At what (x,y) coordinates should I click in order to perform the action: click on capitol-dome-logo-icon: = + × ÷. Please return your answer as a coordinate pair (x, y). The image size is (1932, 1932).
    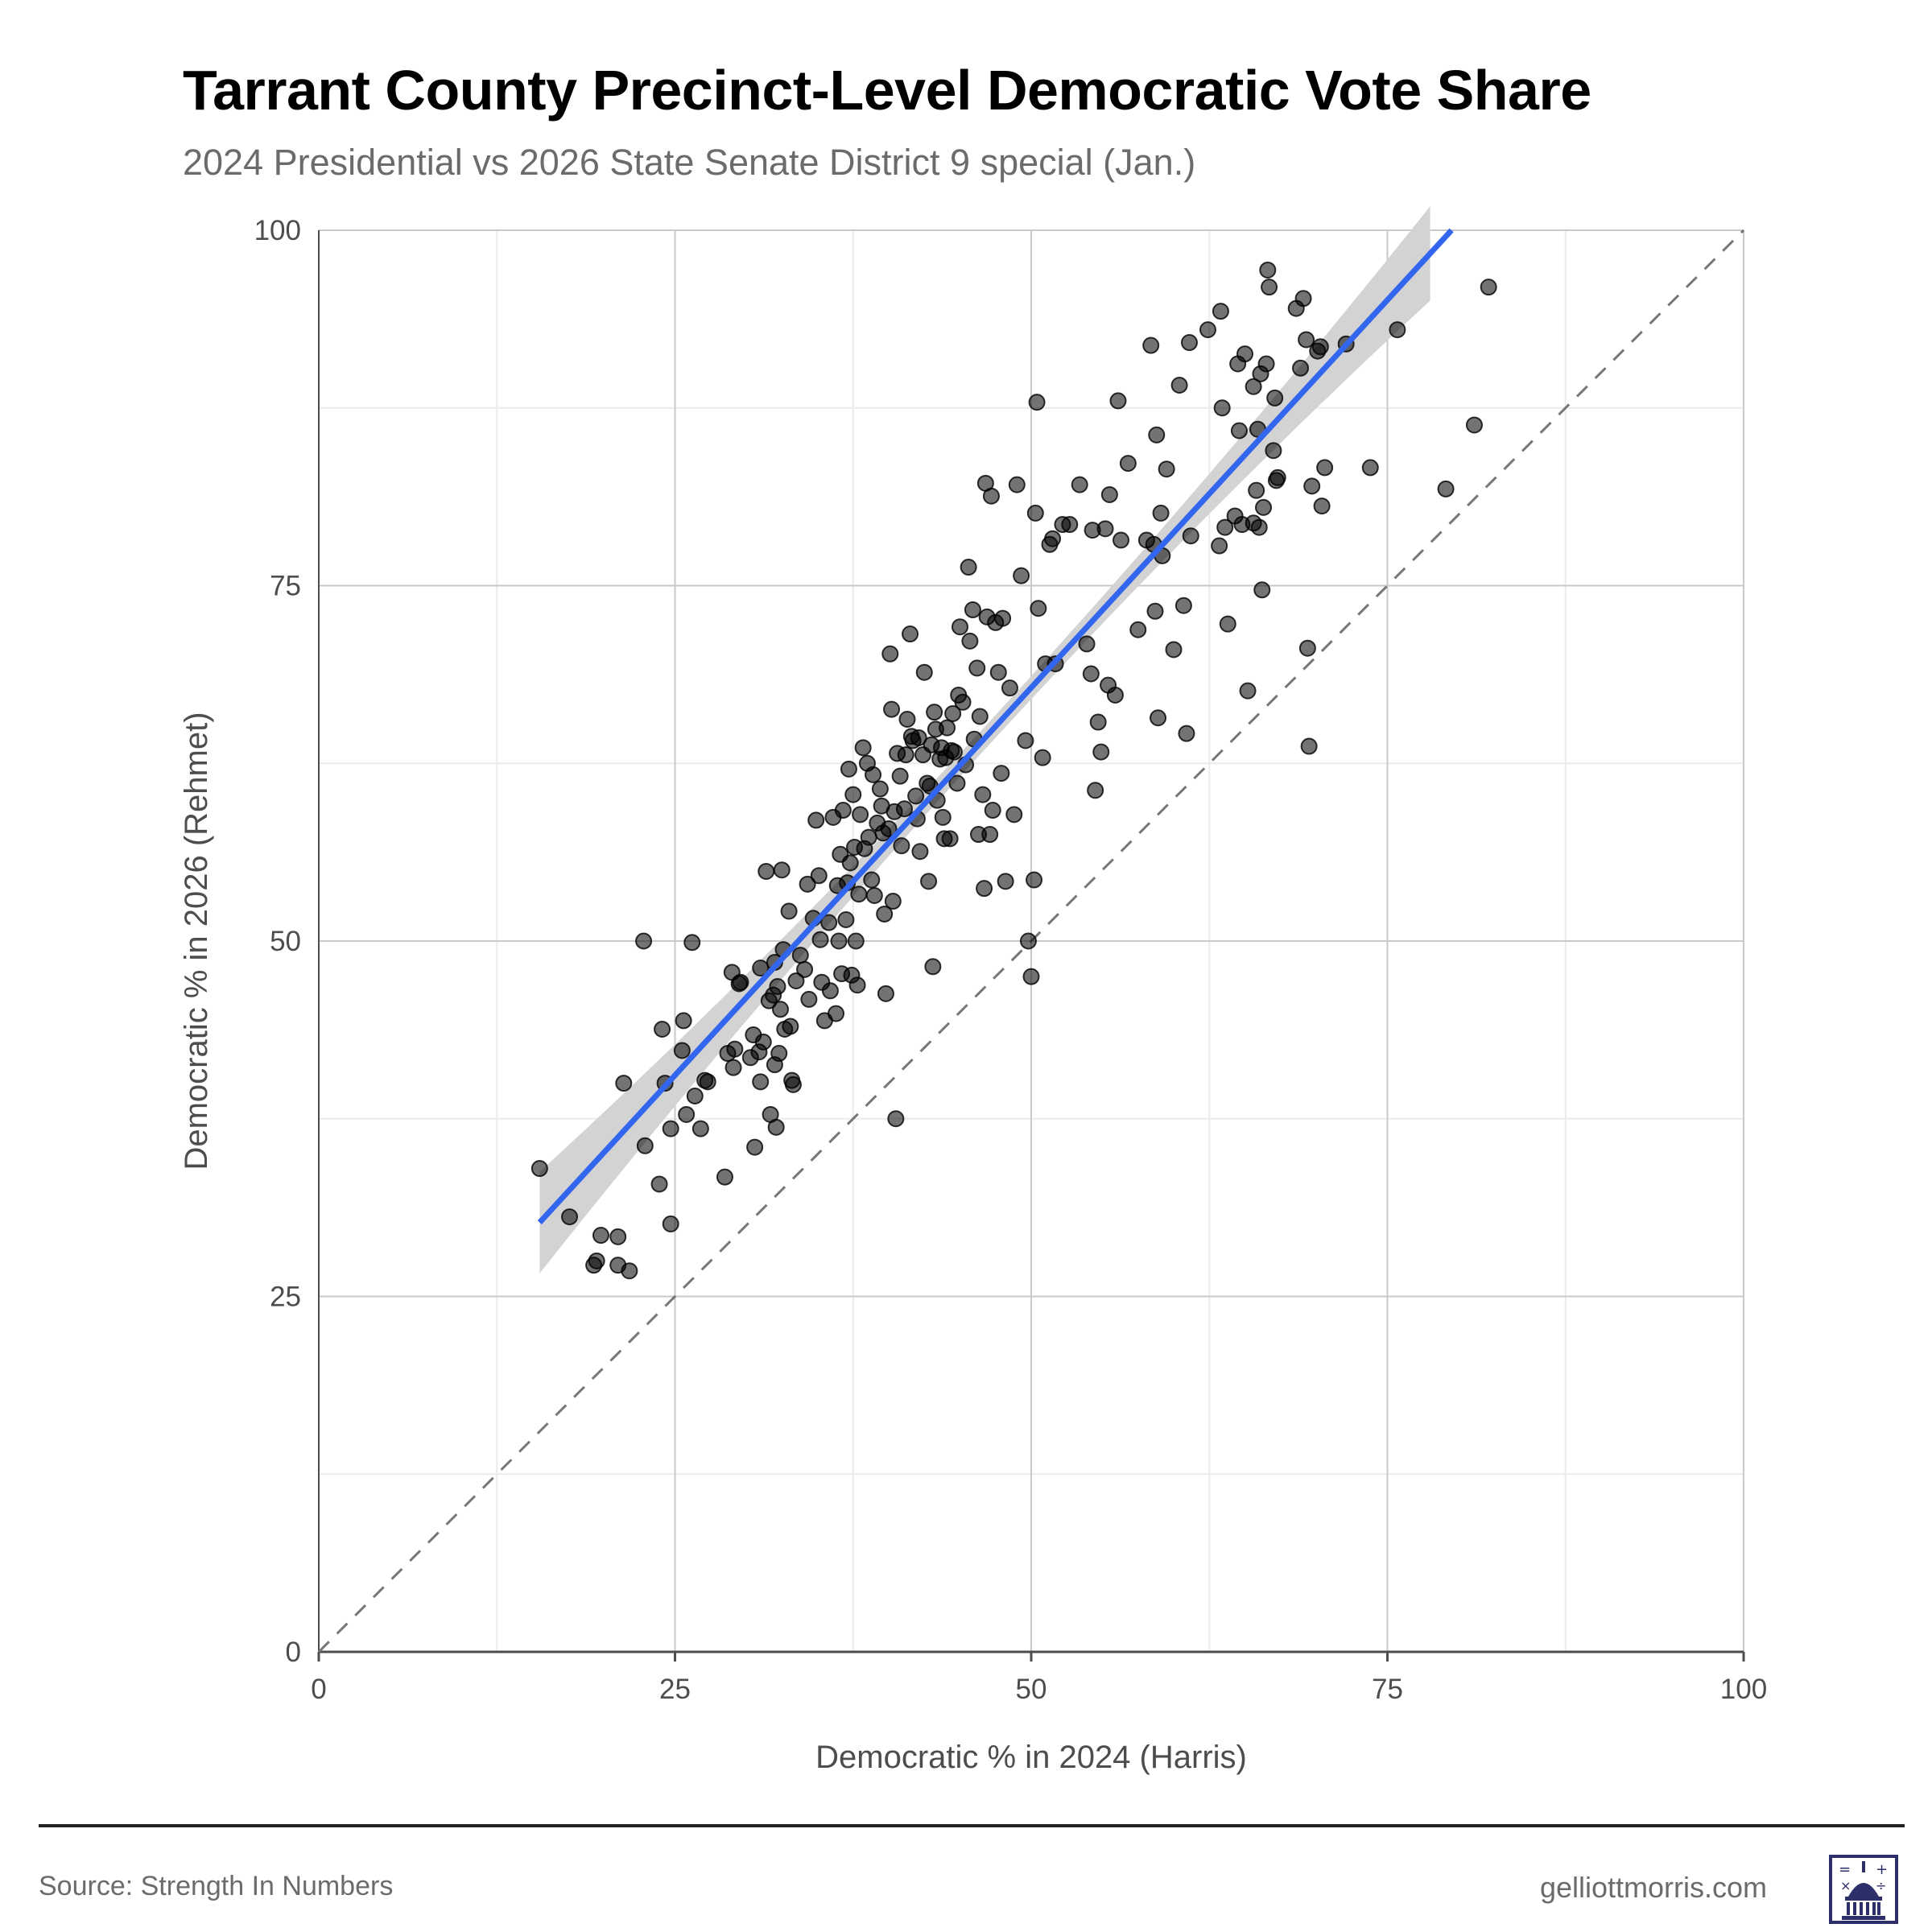
    Looking at the image, I should click on (1863, 1889).